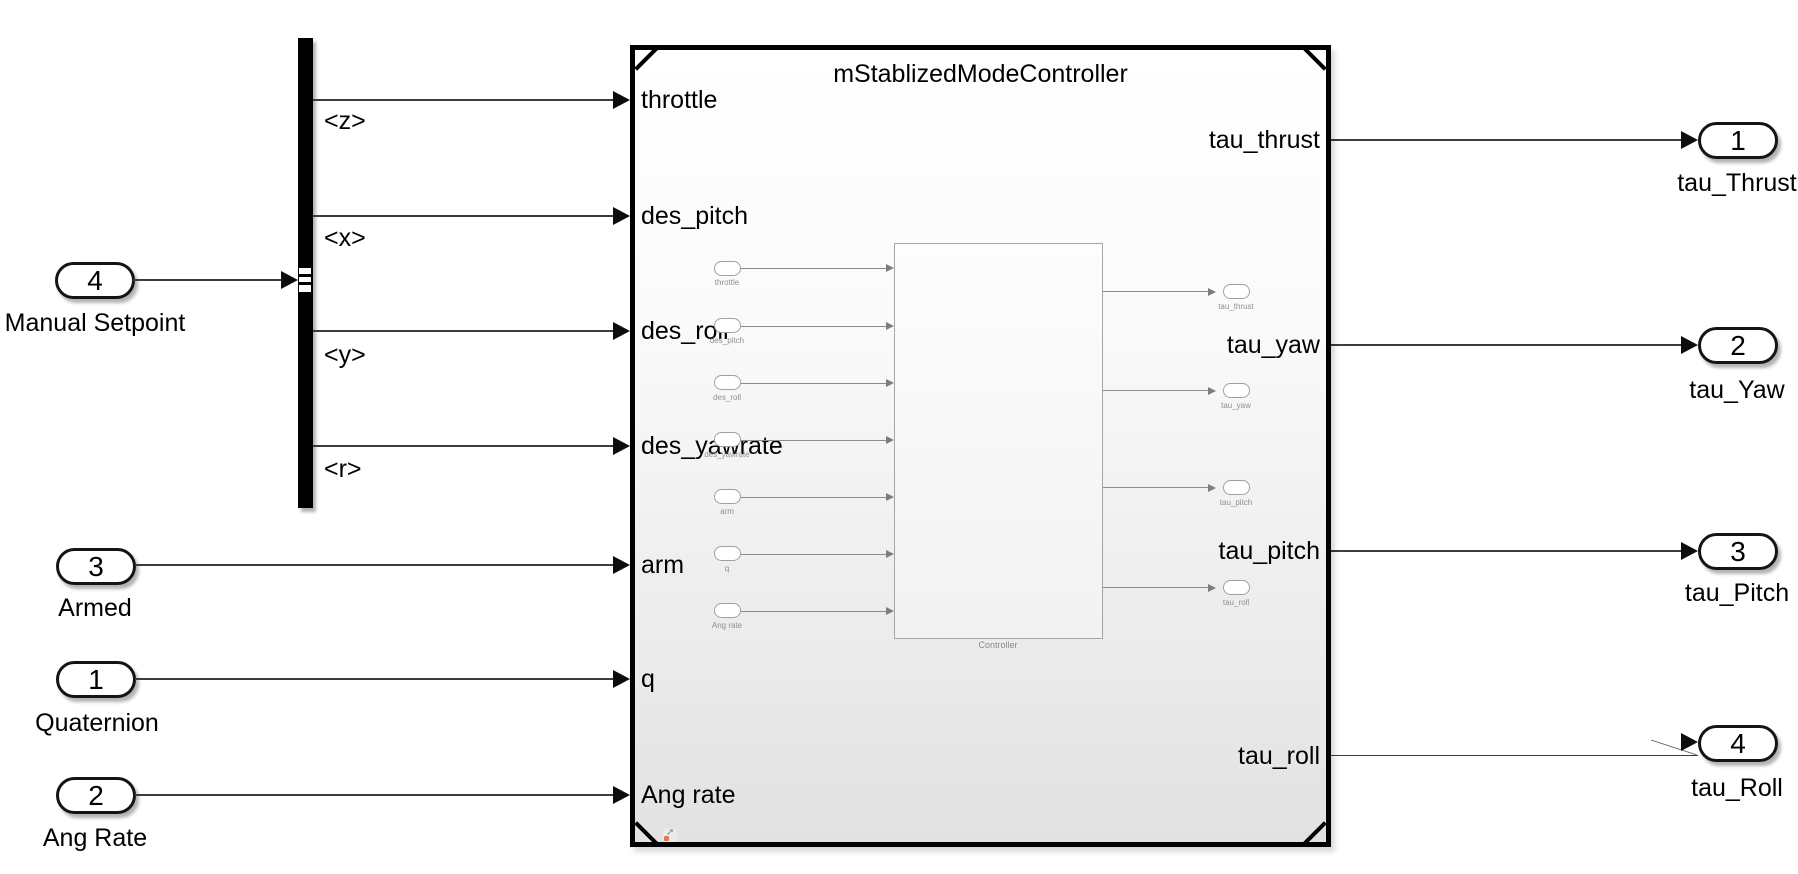  I want to click on bus-selector-input-port-icon, so click(305, 280).